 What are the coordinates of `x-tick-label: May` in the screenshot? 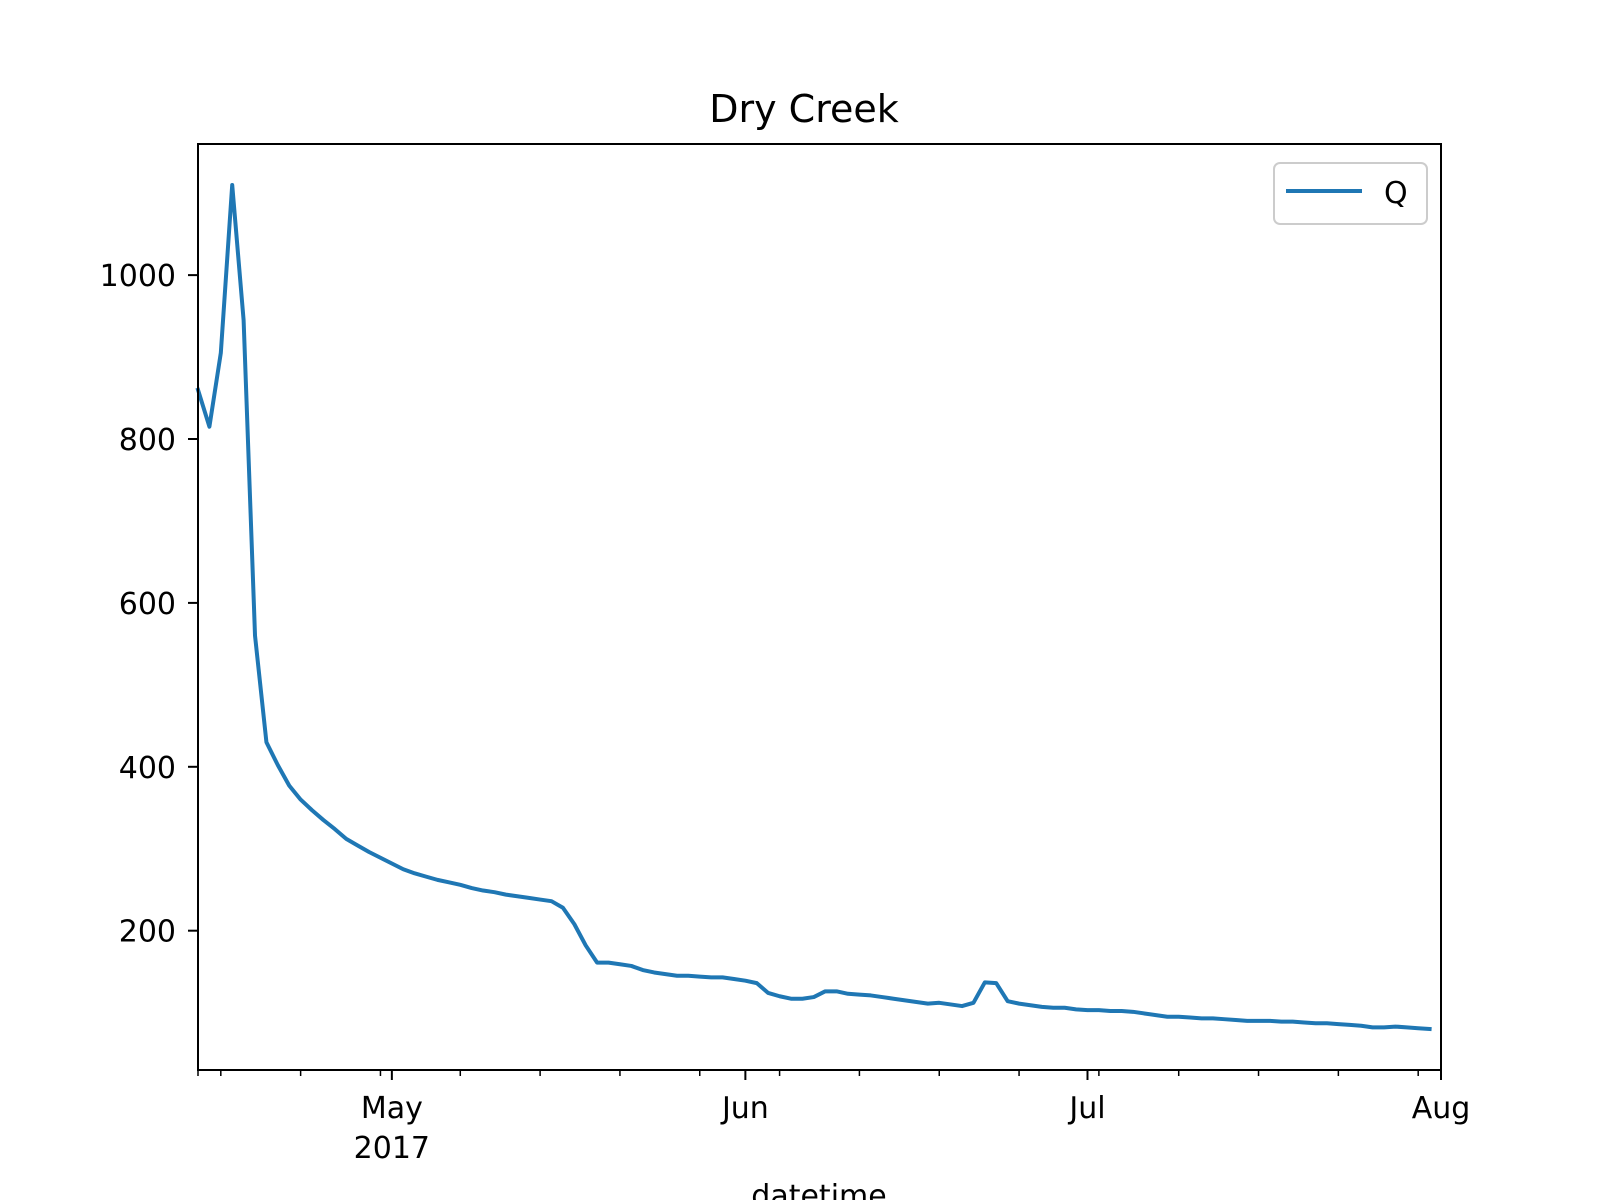 It's located at (392, 1108).